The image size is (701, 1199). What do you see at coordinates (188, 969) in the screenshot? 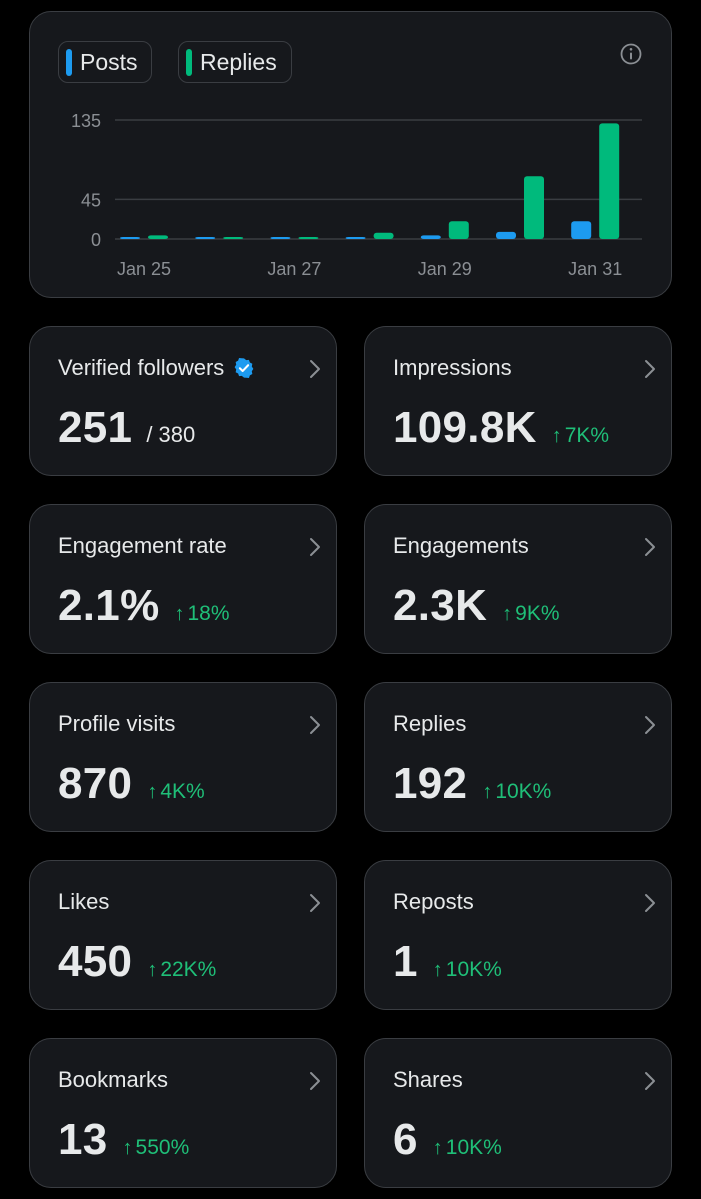
I see `stat-change-value: 22K%` at bounding box center [188, 969].